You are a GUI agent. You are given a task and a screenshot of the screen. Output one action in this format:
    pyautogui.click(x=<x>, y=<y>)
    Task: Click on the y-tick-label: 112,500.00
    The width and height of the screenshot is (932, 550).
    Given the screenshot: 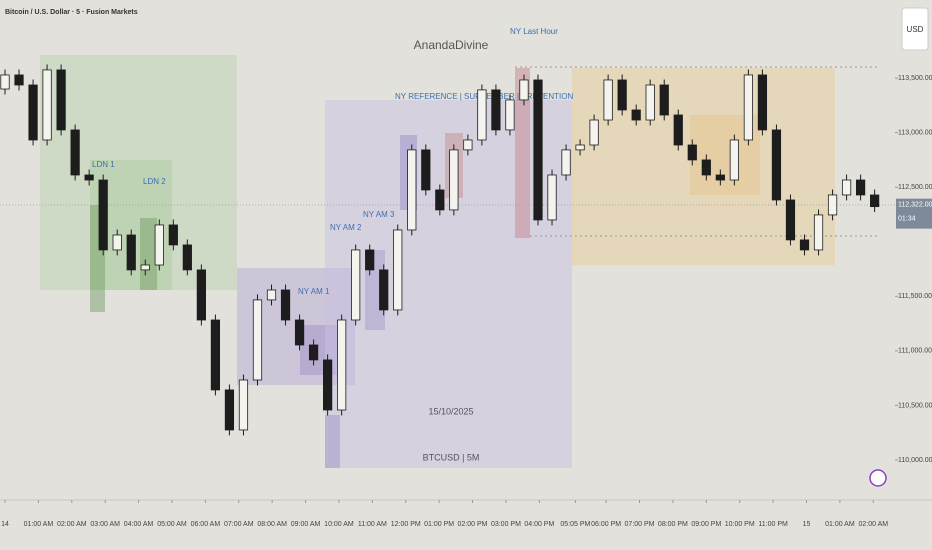 What is the action you would take?
    pyautogui.click(x=915, y=187)
    